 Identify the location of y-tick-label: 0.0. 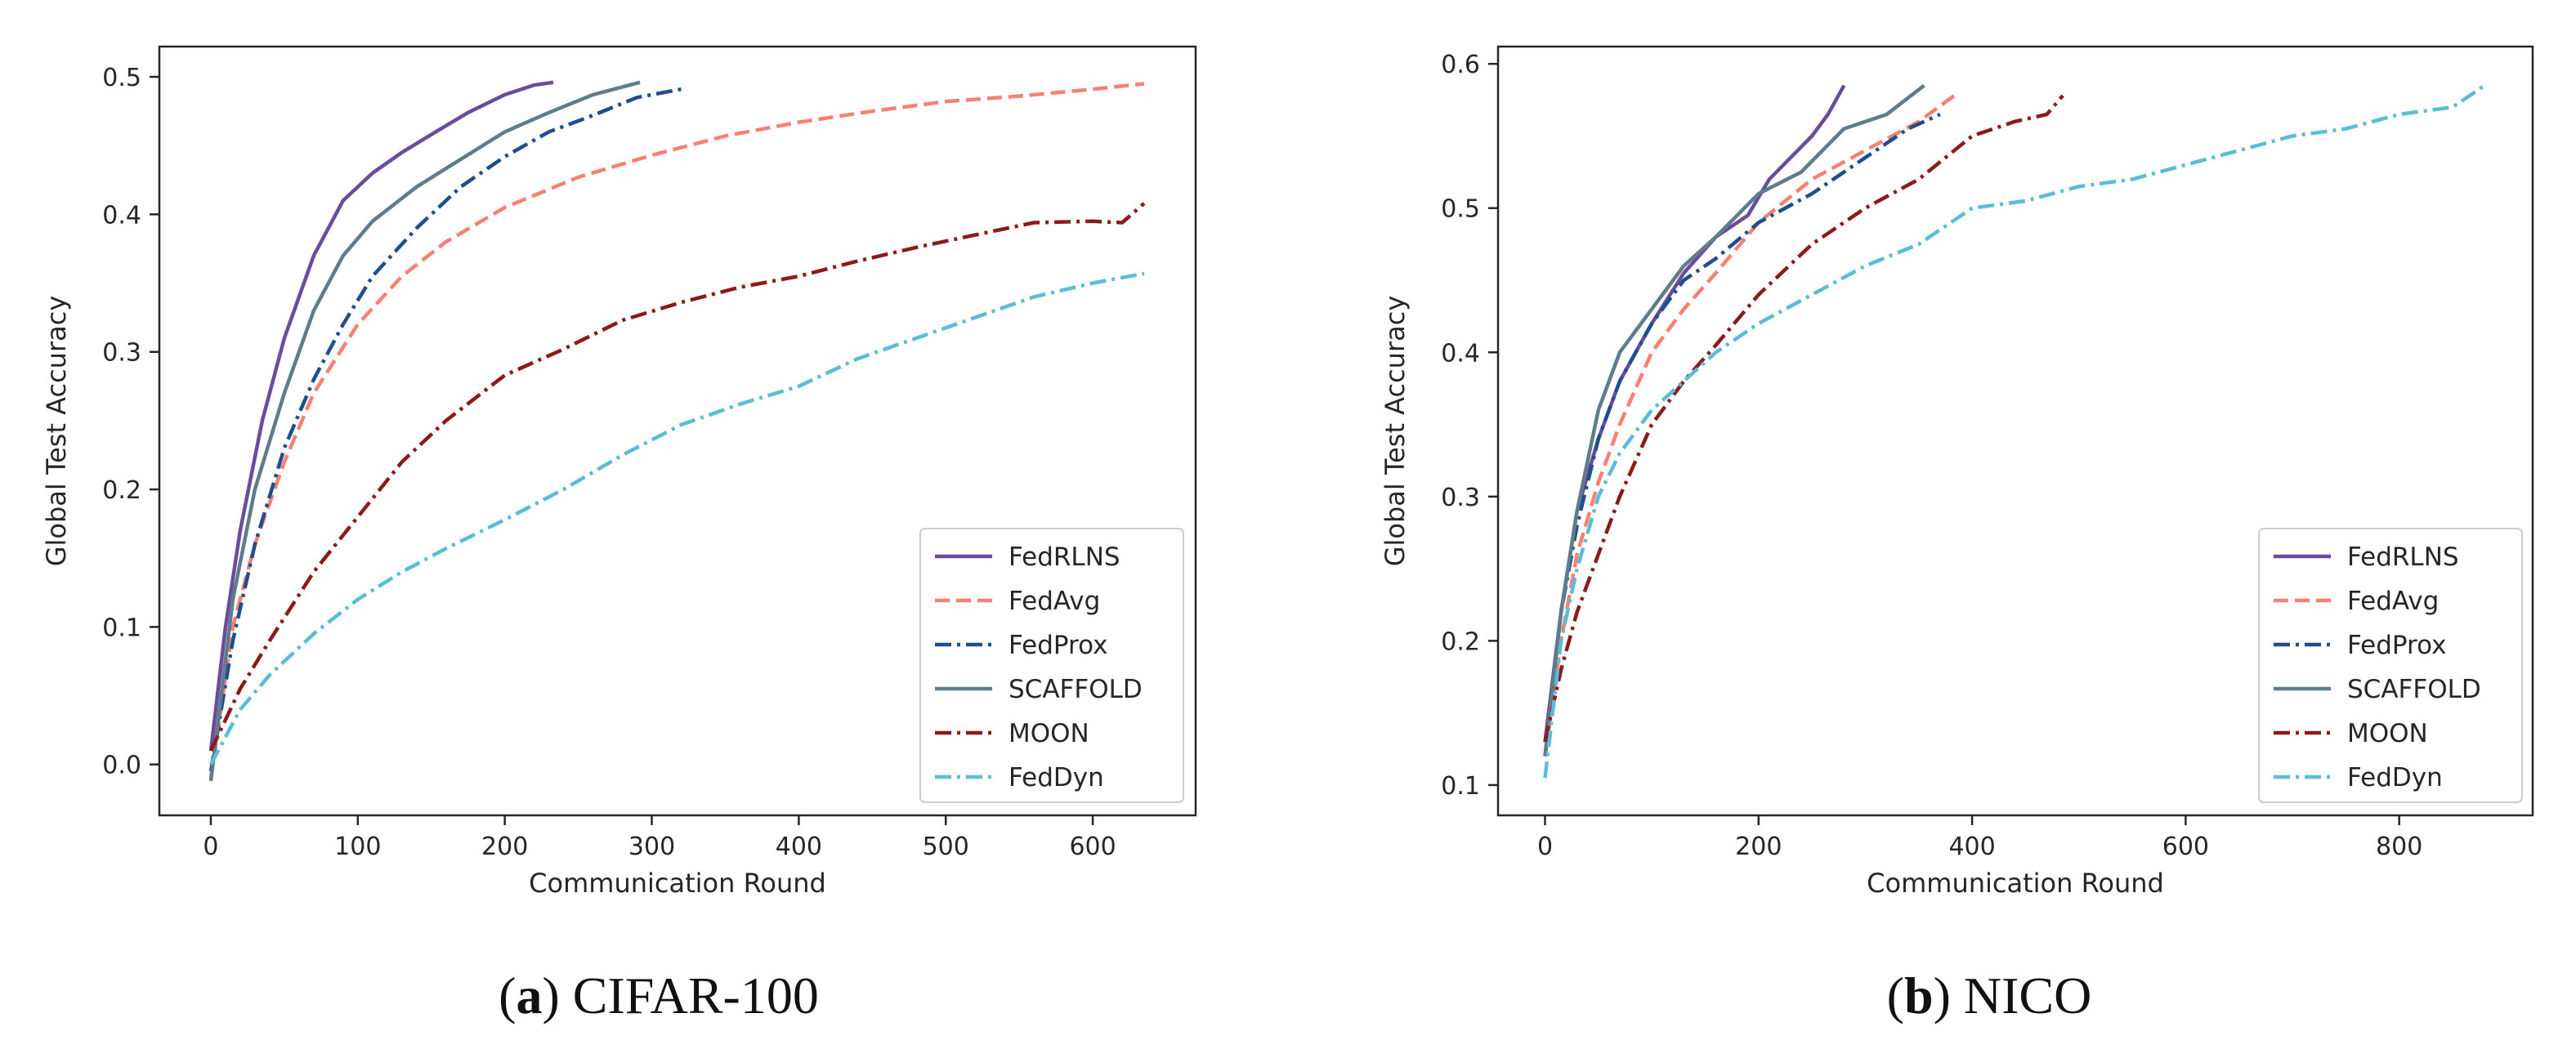
(121, 766).